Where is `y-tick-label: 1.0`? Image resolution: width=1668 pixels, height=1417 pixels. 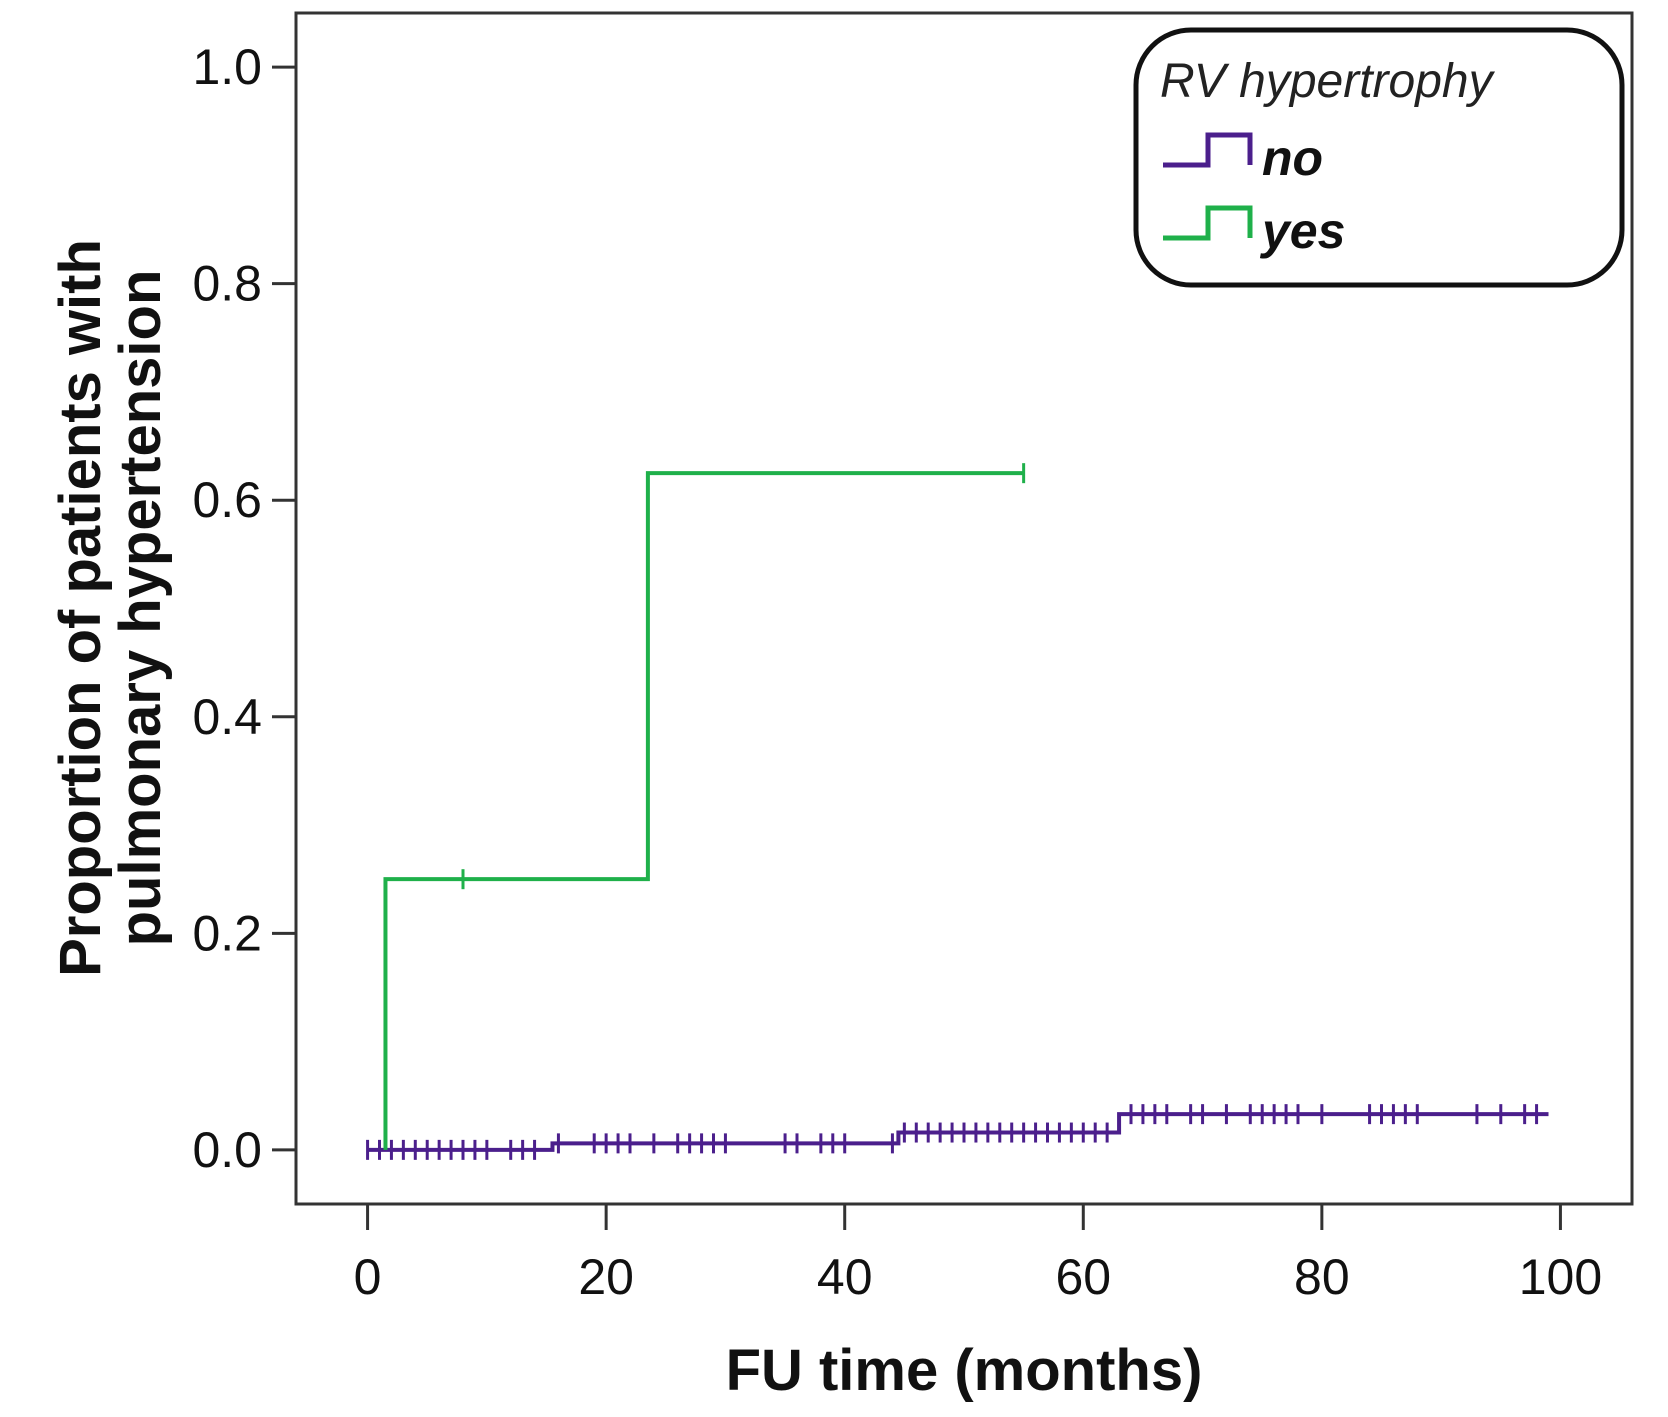
y-tick-label: 1.0 is located at coordinates (227, 67).